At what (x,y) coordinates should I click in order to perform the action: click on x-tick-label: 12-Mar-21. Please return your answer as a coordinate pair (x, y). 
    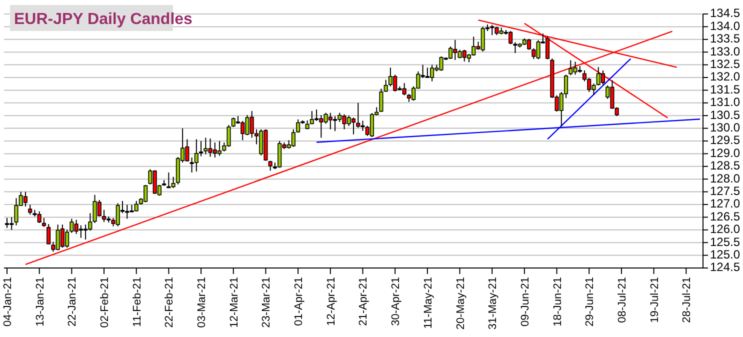
    Looking at the image, I should click on (234, 302).